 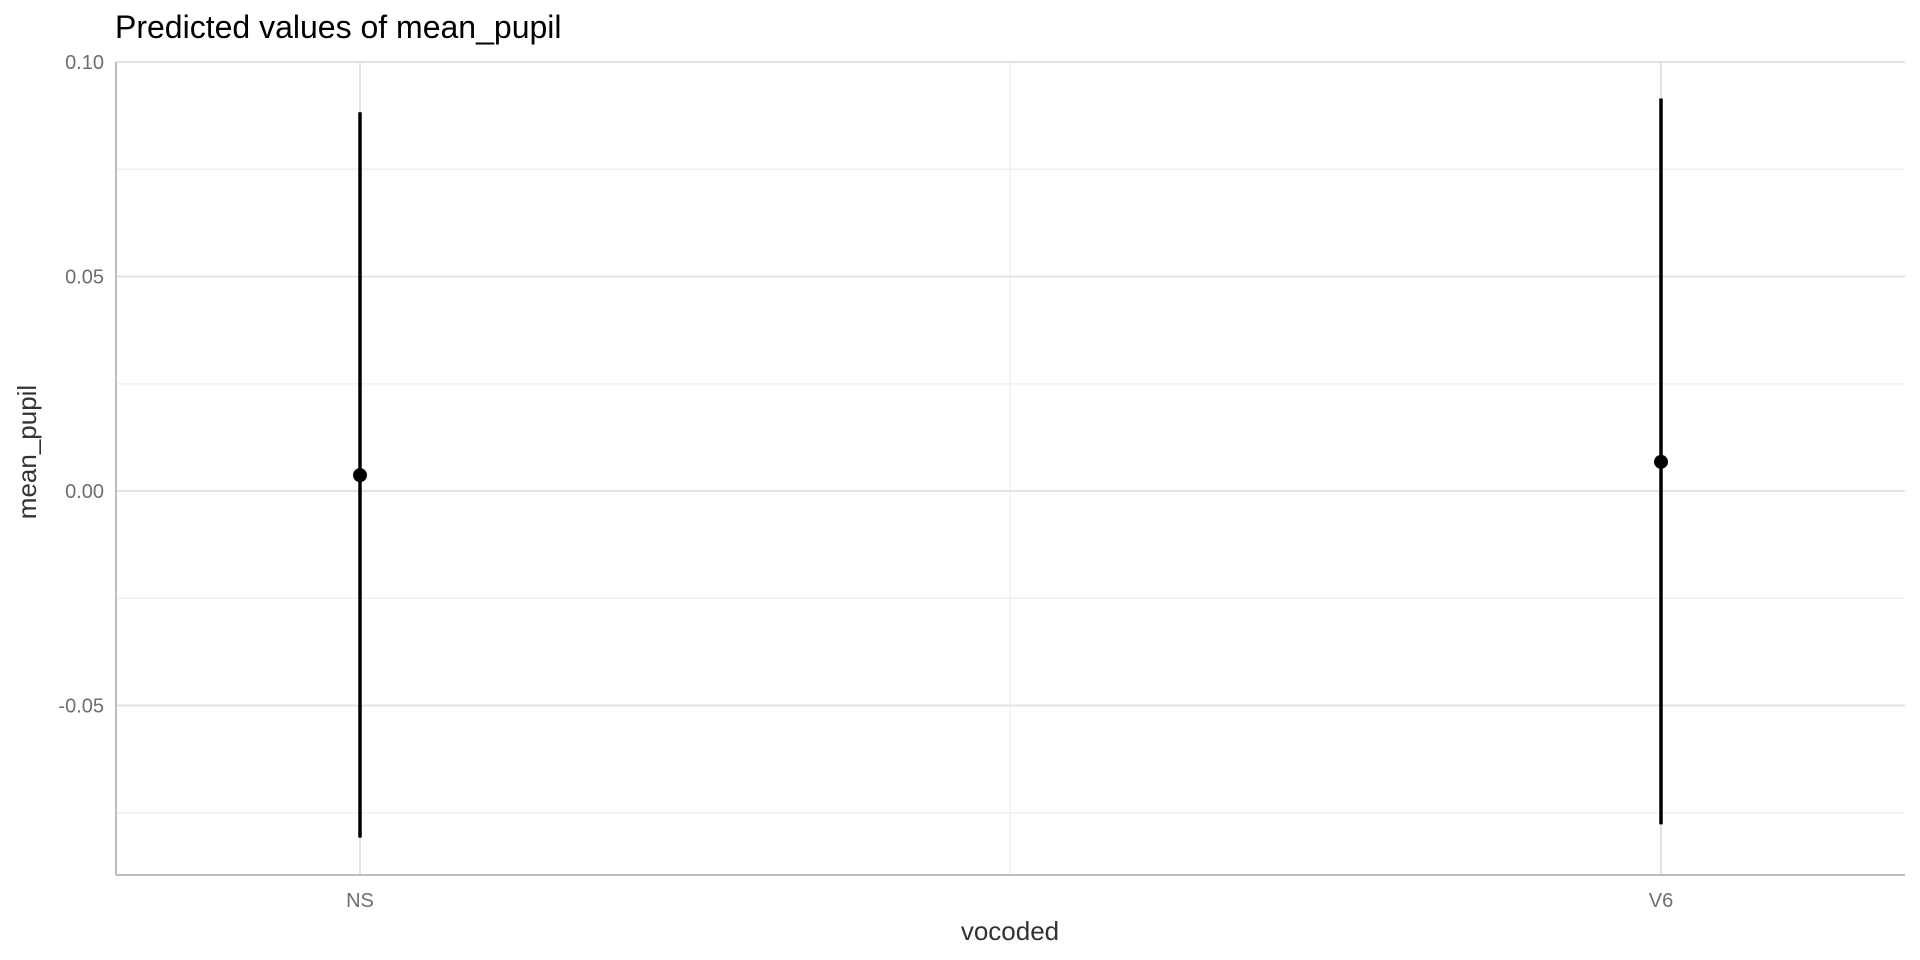 I want to click on point-v6, so click(x=1661, y=461).